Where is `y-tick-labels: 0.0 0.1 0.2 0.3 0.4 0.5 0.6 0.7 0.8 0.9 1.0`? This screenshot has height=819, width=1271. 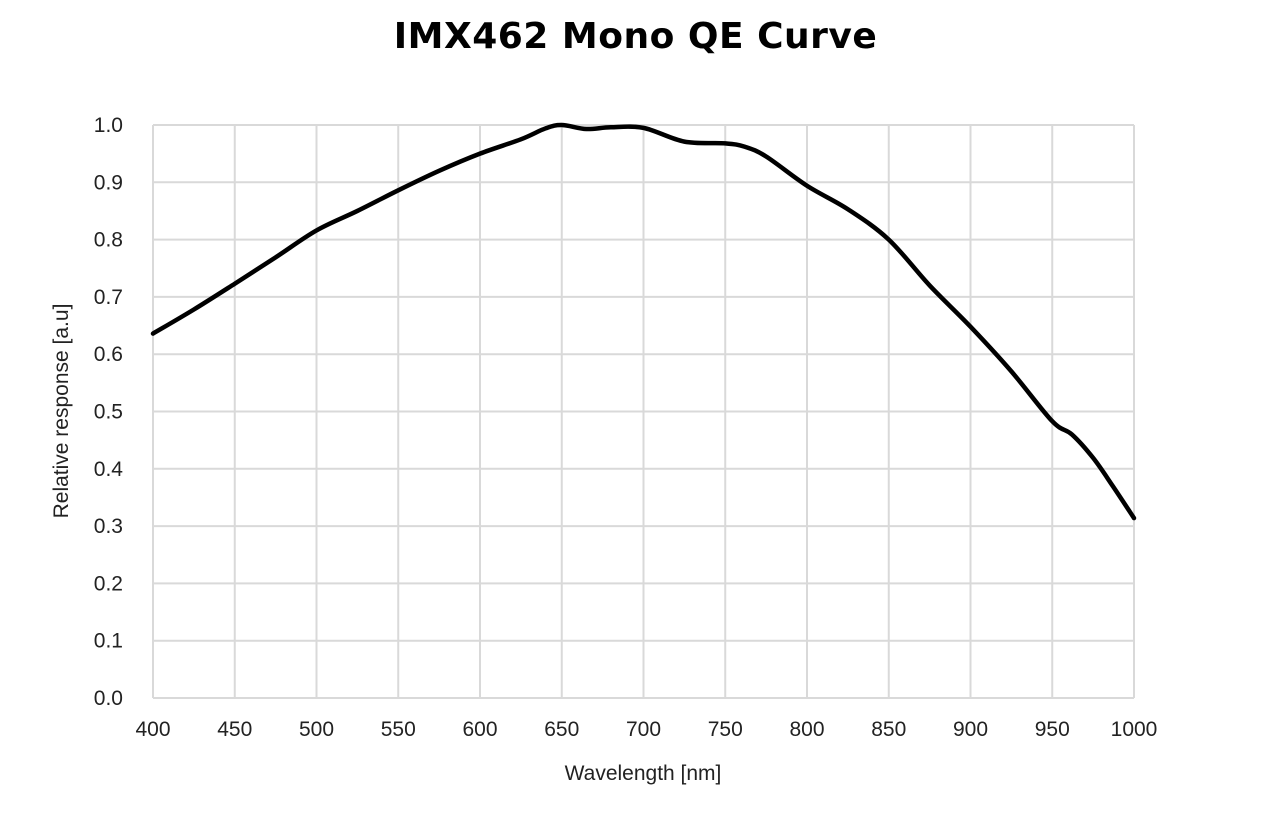
y-tick-labels: 0.0 0.1 0.2 0.3 0.4 0.5 0.6 0.7 0.8 0.9 1.0 is located at coordinates (109, 412).